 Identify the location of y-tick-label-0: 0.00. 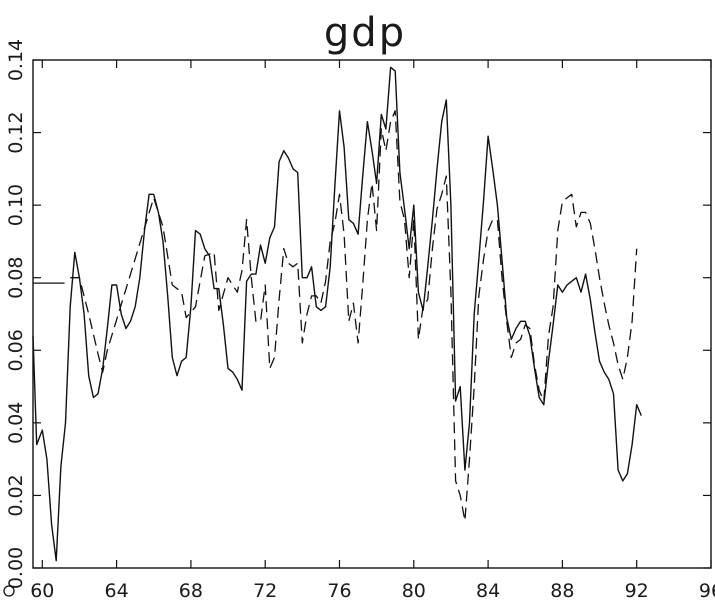
(16, 568).